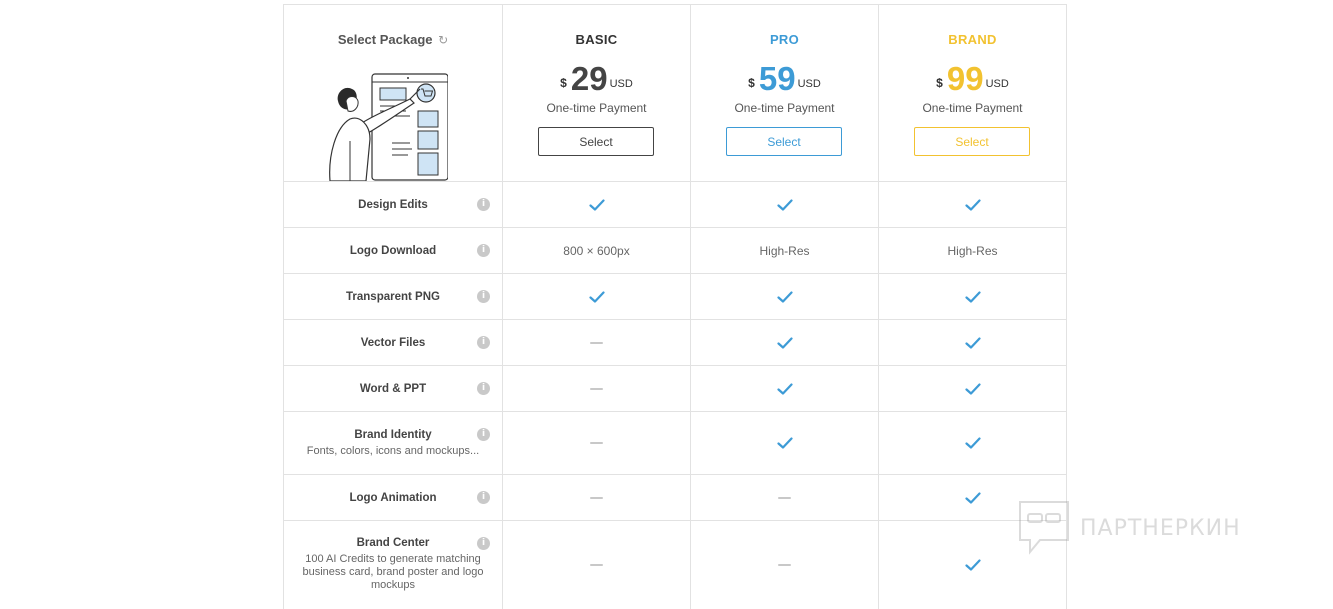  I want to click on refresh-icon: ↻, so click(443, 40).